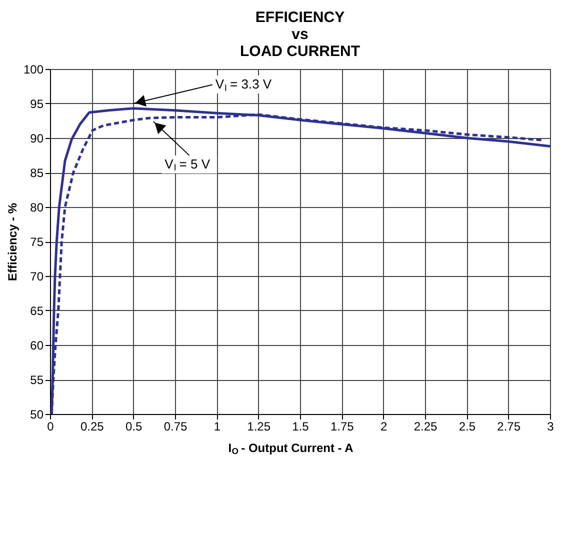 The width and height of the screenshot is (576, 535). What do you see at coordinates (467, 427) in the screenshot?
I see `x-tick-label: 2.5` at bounding box center [467, 427].